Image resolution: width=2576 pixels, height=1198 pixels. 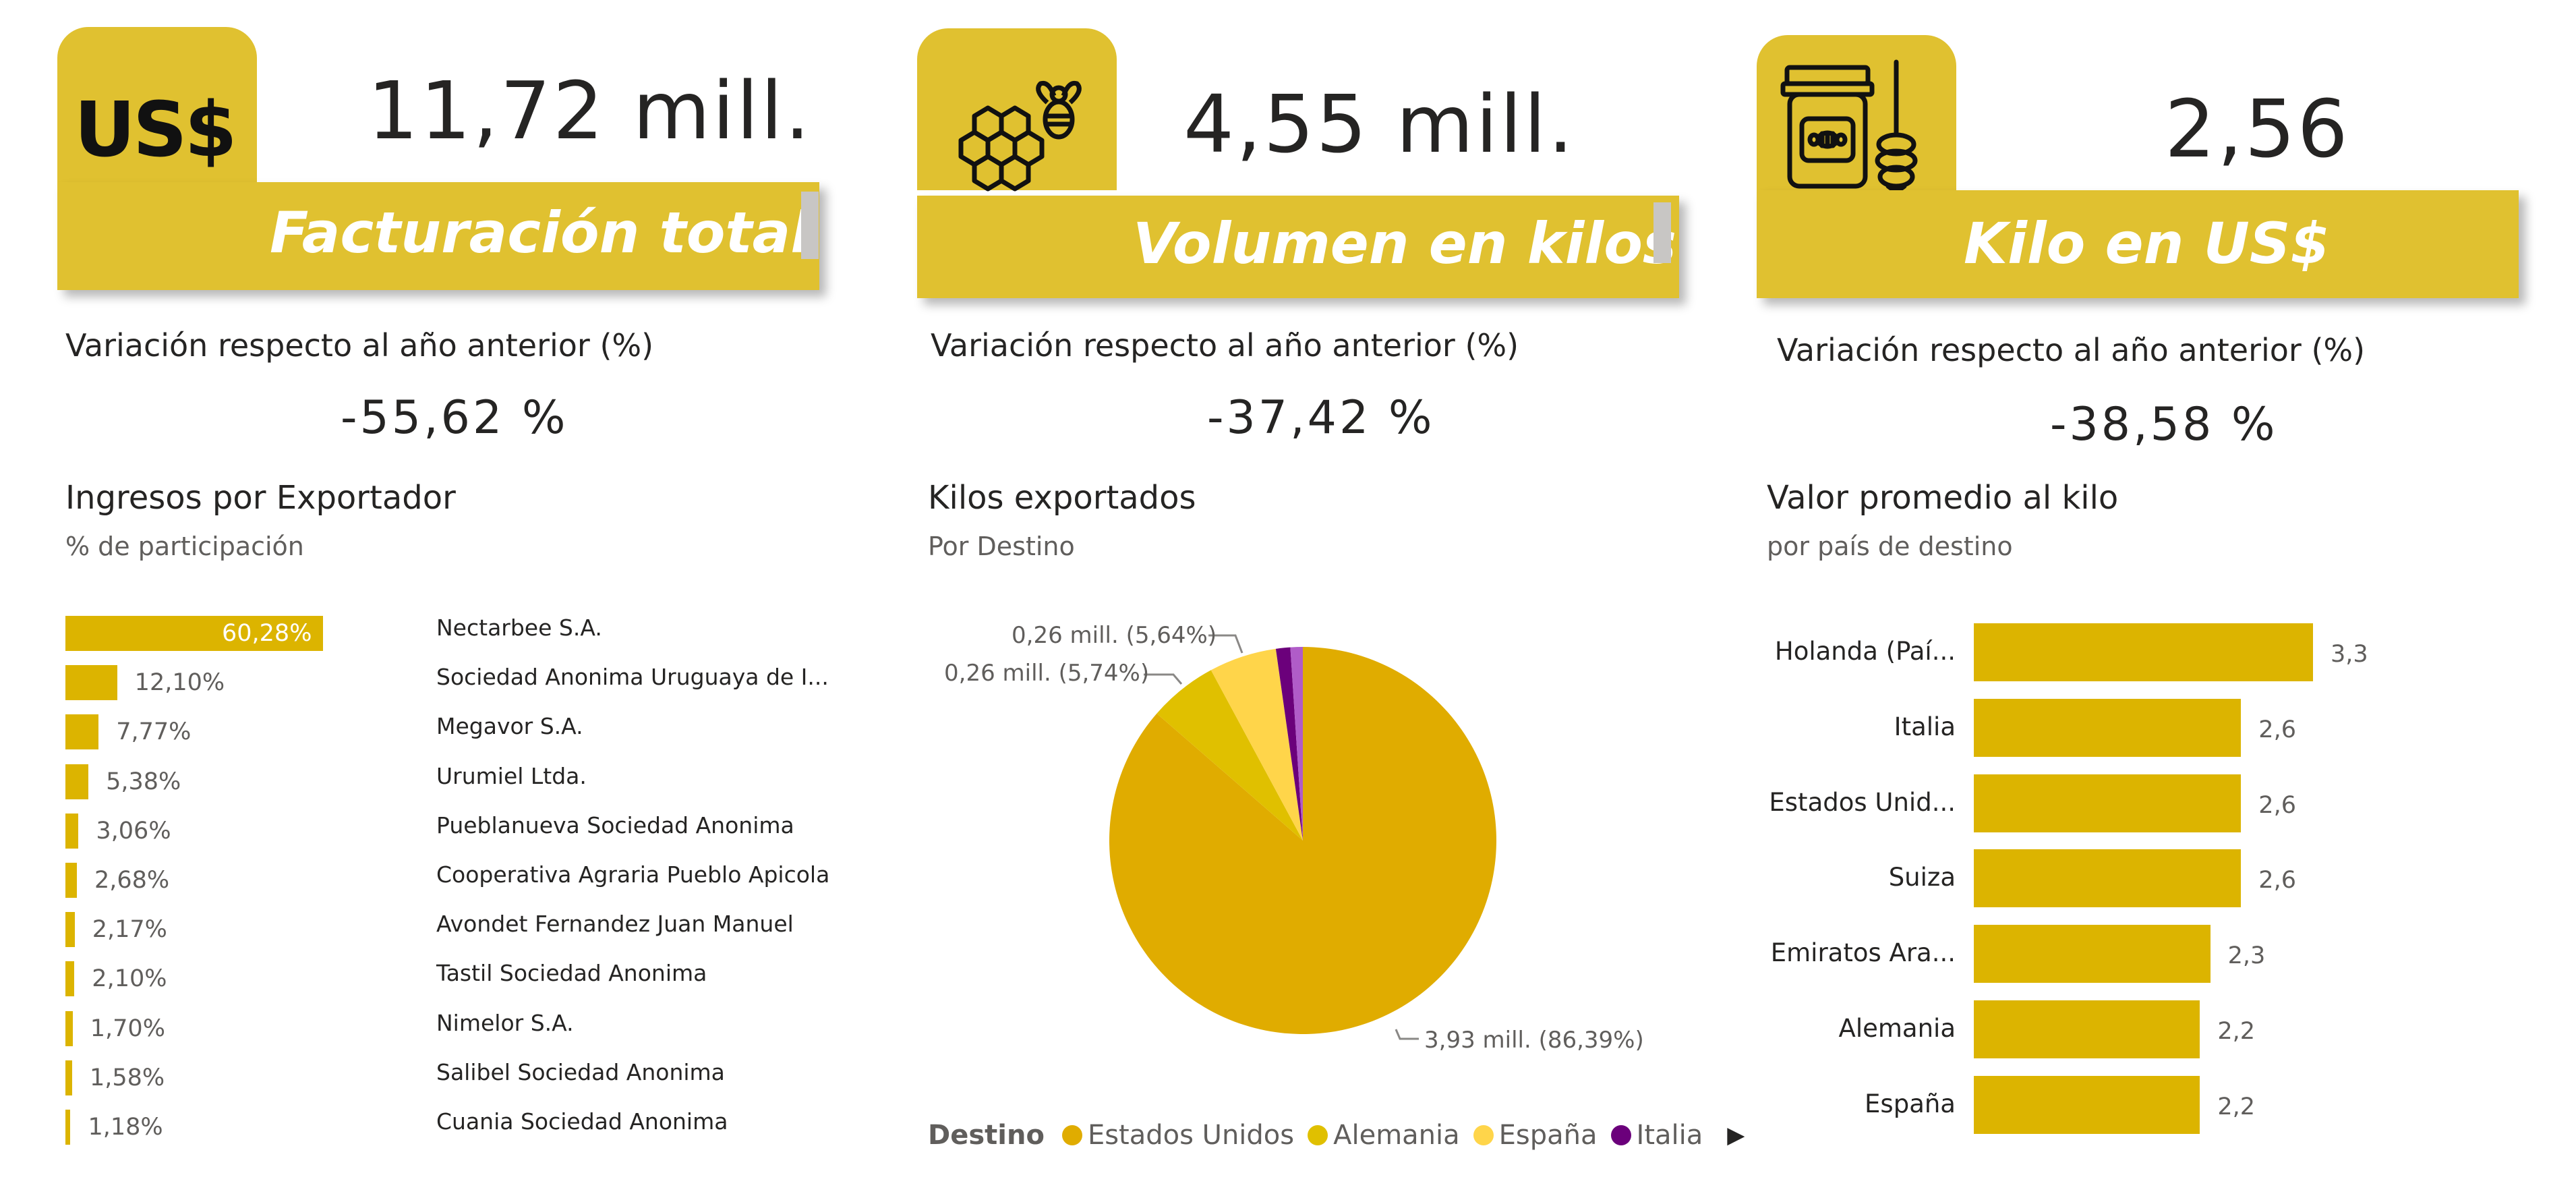 I want to click on exporter-name: Cooperativa Agraria Pueblo Apicola, so click(x=633, y=875).